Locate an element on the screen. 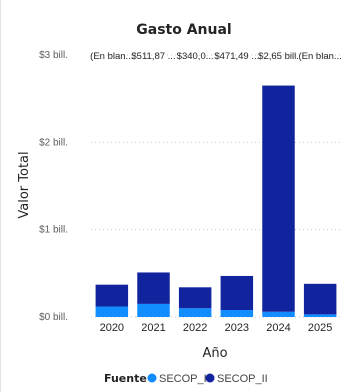 This screenshot has height=392, width=347. bar-secop-ii-2023 is located at coordinates (237, 293).